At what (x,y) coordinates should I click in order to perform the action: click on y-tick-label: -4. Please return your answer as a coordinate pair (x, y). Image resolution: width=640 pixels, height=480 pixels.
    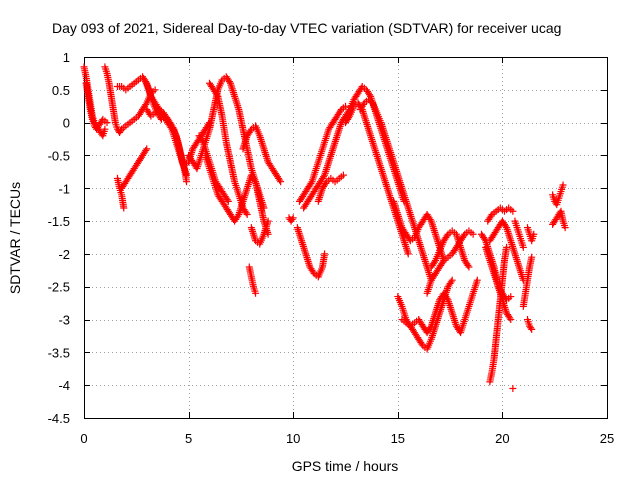
    Looking at the image, I should click on (64, 385).